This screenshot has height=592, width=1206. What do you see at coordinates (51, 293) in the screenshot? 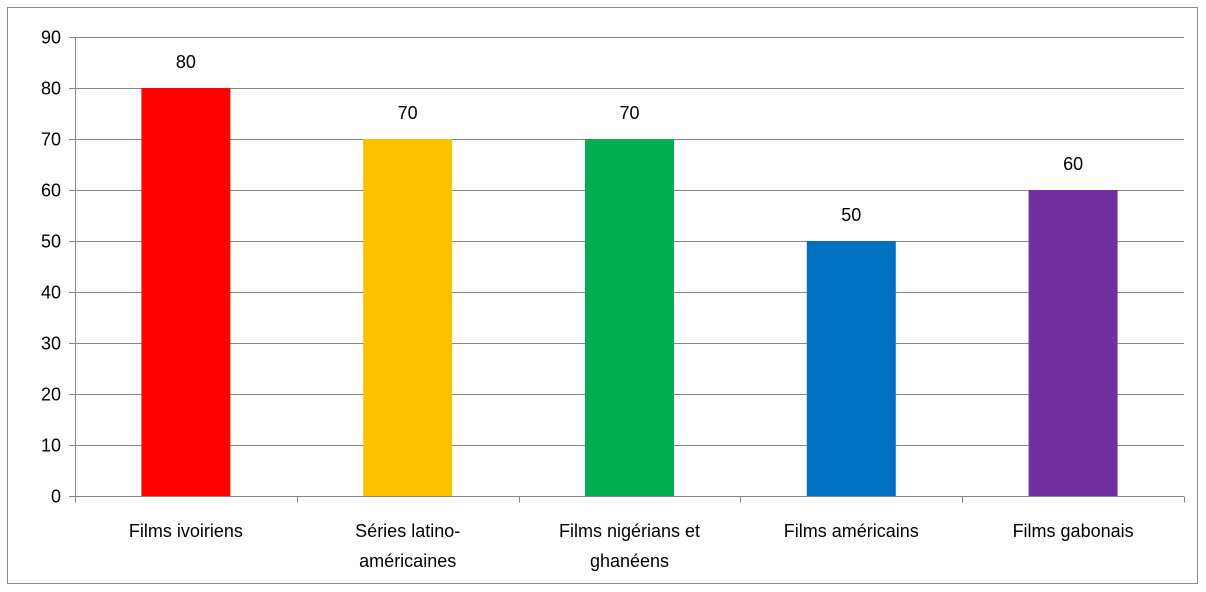
I see `y-tick-label: 40` at bounding box center [51, 293].